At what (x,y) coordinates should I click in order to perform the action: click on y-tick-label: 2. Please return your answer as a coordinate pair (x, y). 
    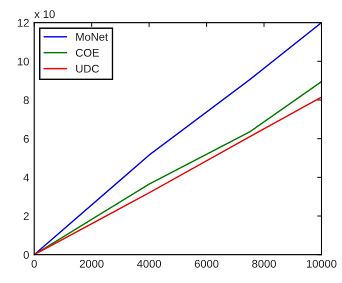
    Looking at the image, I should click on (26, 216).